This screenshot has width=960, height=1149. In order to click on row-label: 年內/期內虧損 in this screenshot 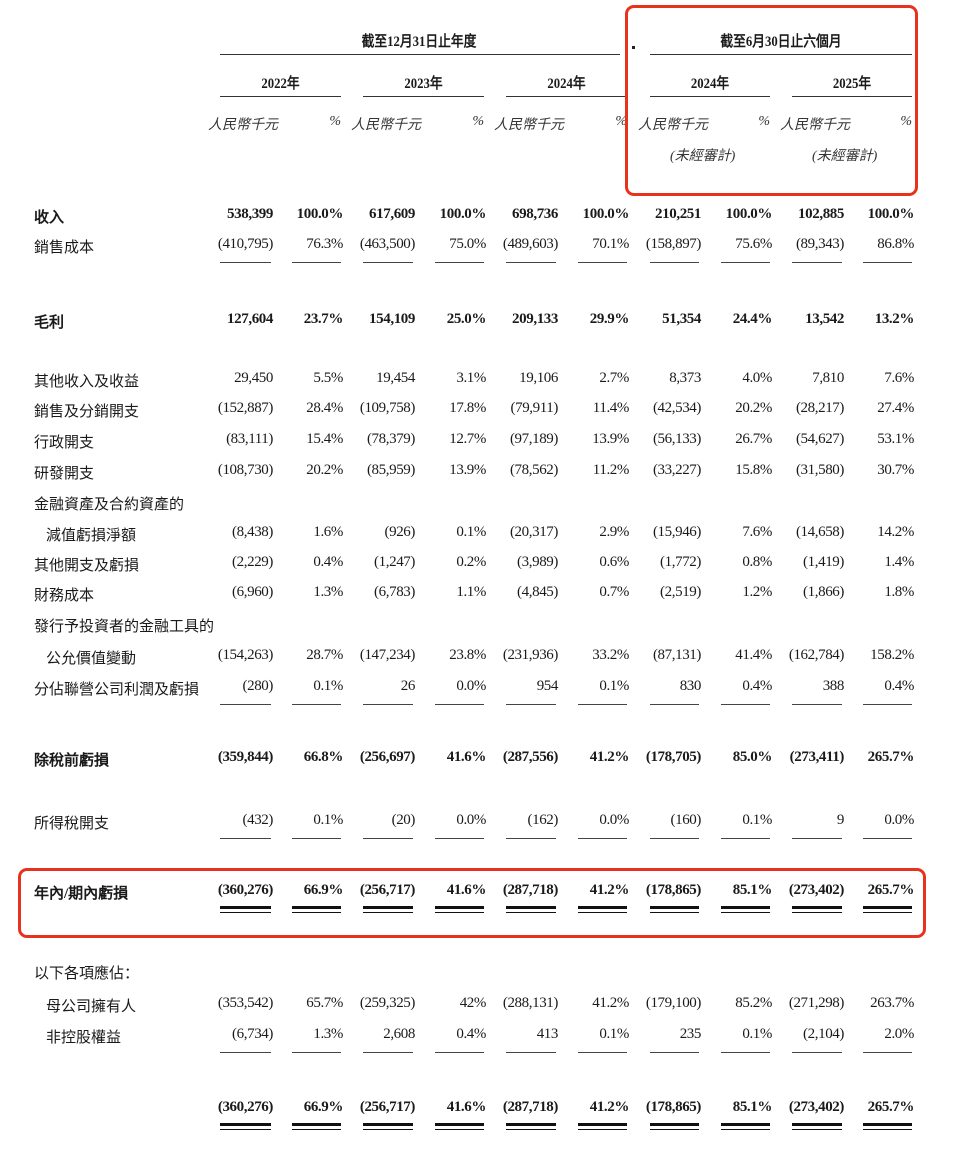, I will do `click(81, 894)`.